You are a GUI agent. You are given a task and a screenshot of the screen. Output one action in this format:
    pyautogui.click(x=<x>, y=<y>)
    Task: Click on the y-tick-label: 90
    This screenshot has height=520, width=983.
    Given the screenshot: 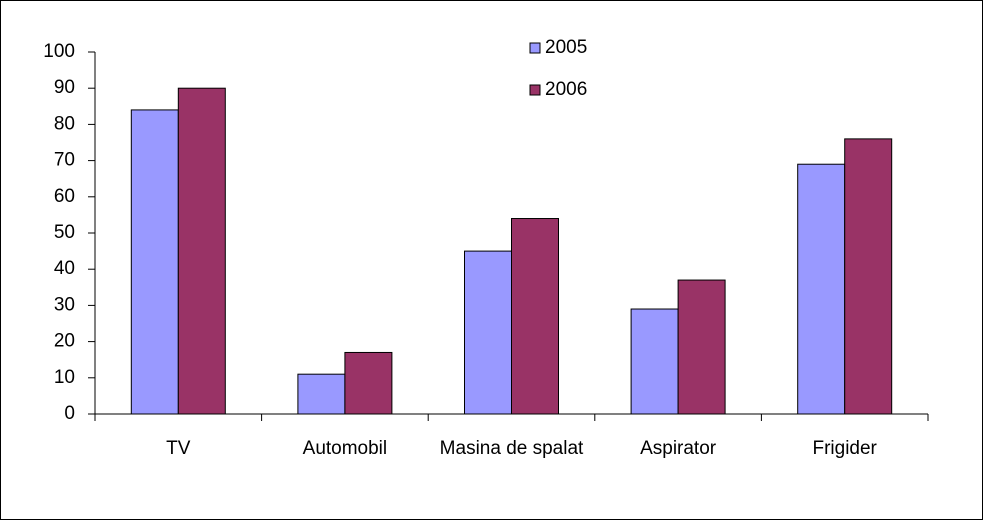 What is the action you would take?
    pyautogui.click(x=64, y=87)
    